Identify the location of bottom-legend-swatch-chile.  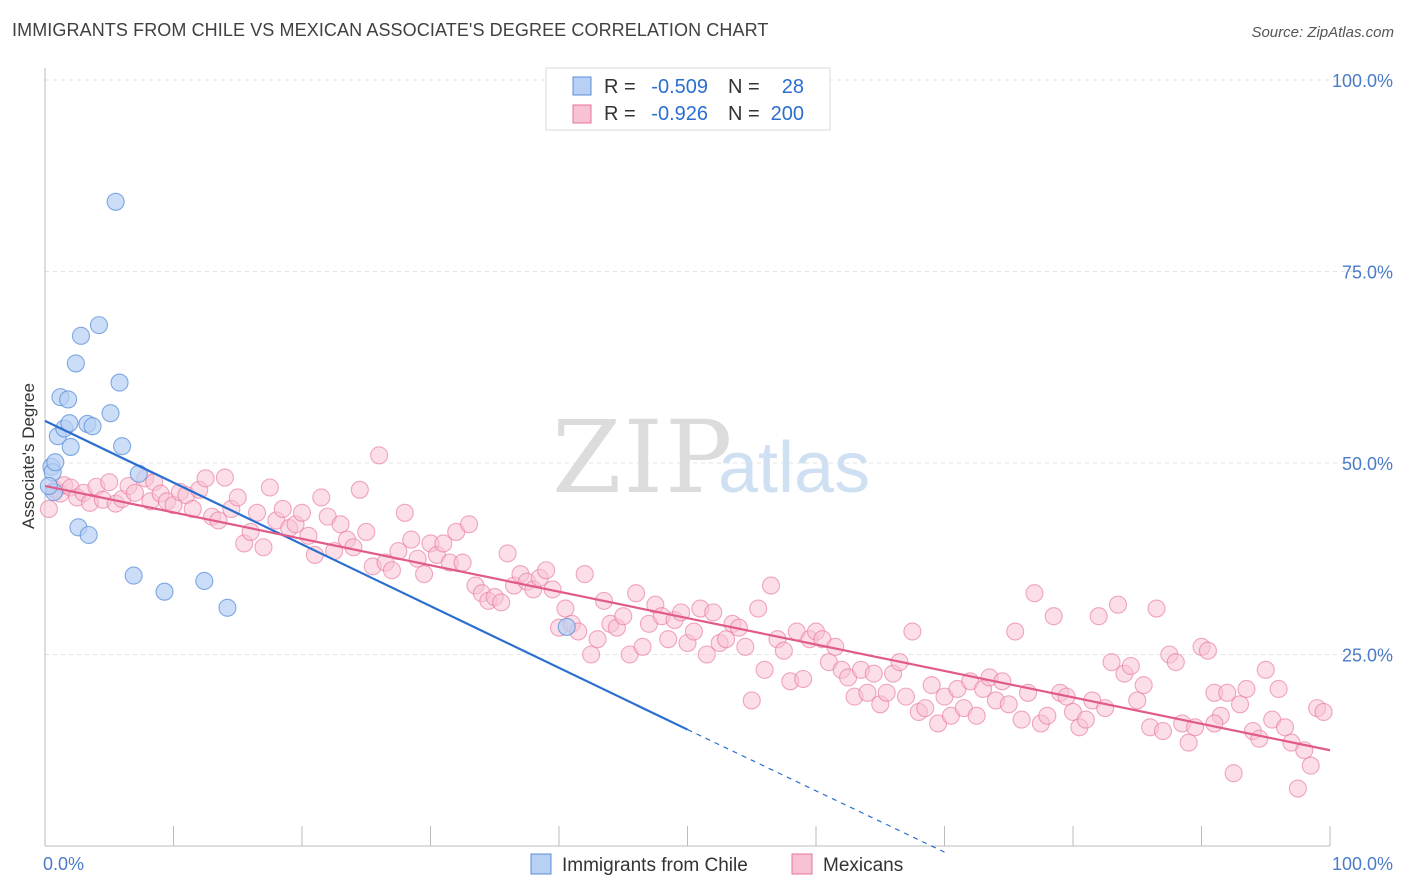
(541, 864).